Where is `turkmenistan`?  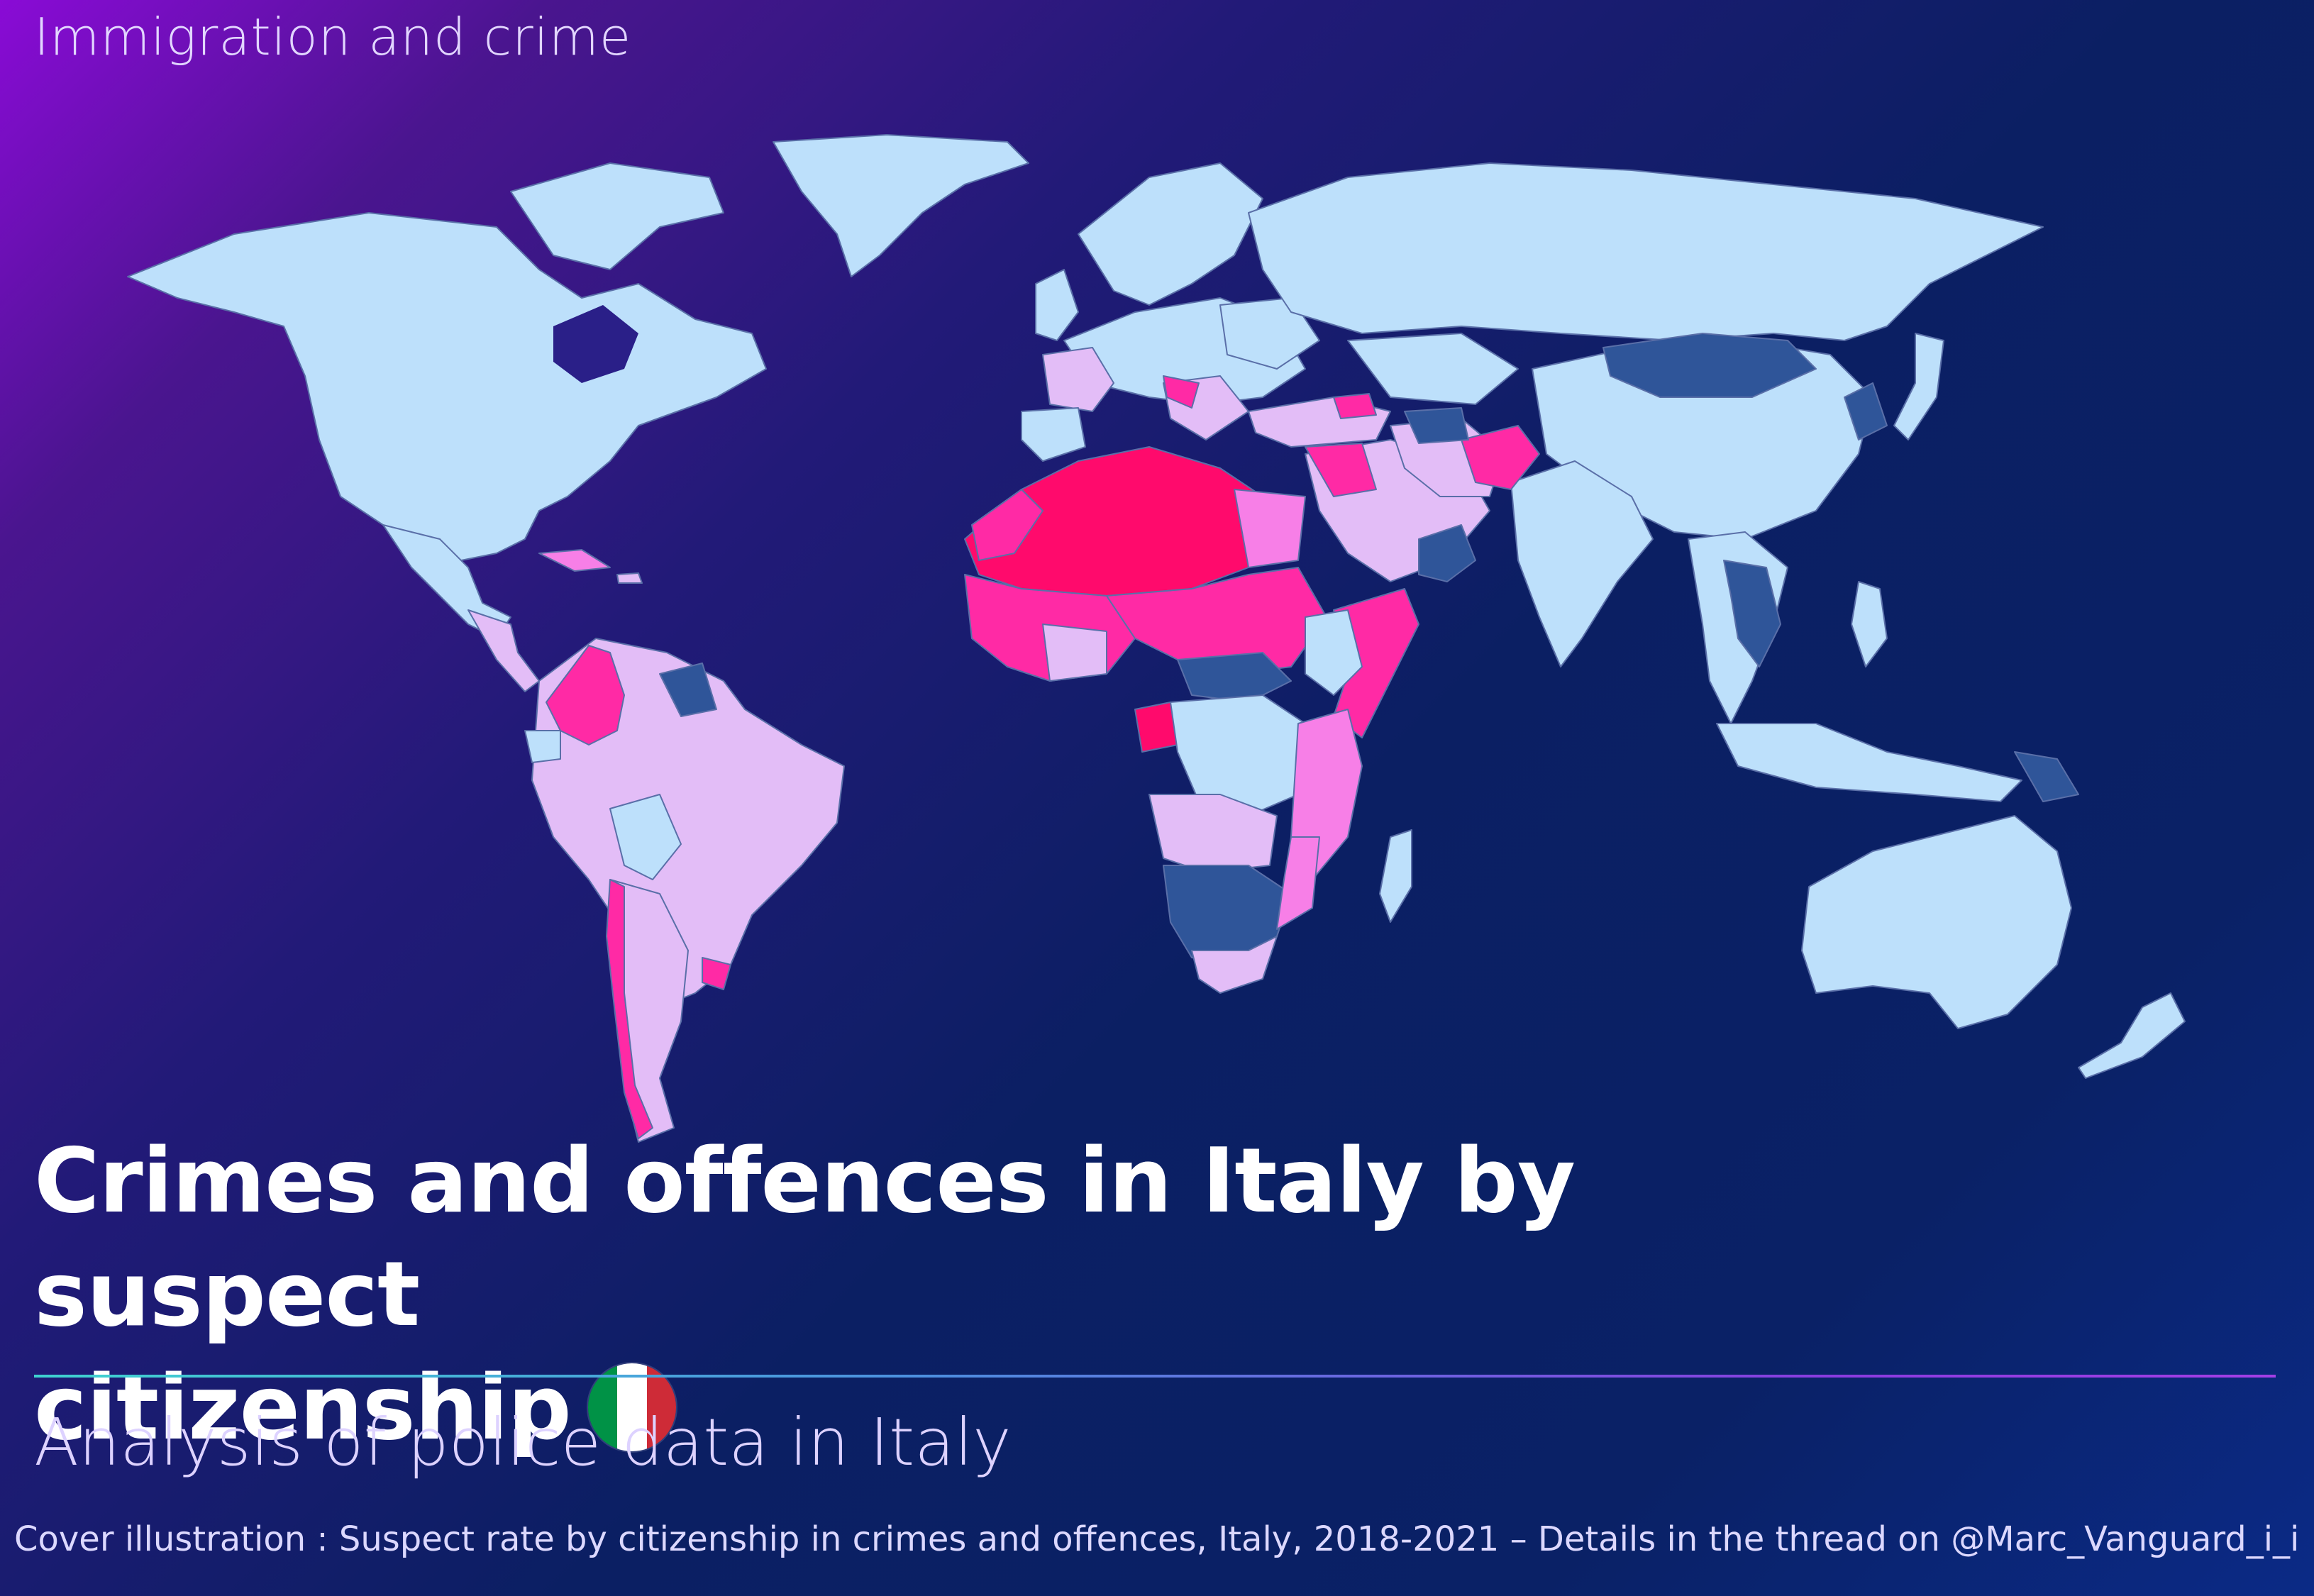 turkmenistan is located at coordinates (1436, 425).